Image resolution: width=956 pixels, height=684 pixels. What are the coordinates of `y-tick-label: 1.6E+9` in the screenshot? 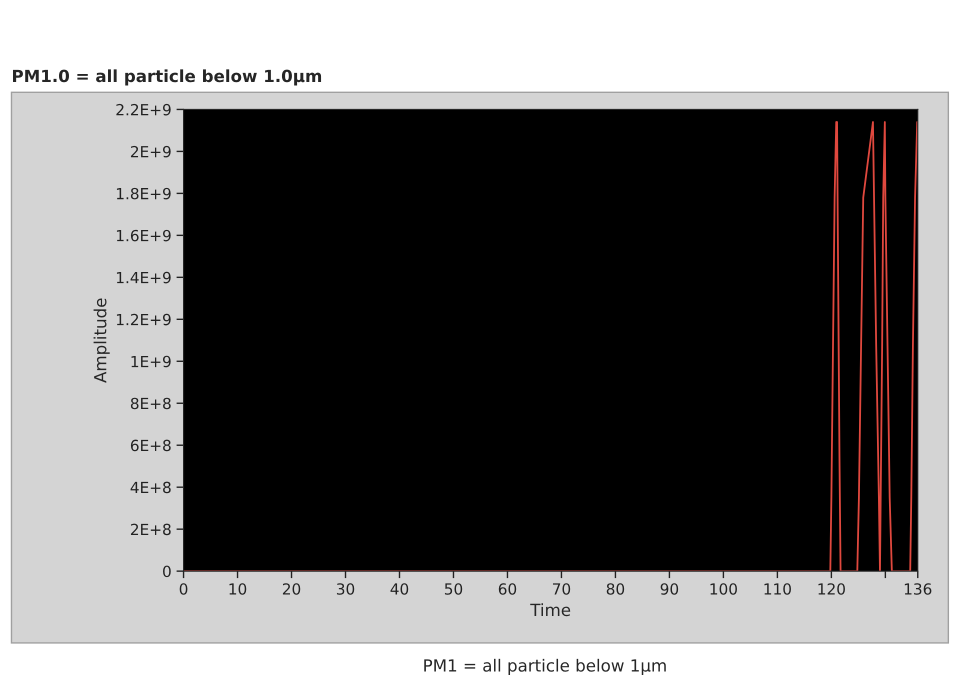 It's located at (143, 236).